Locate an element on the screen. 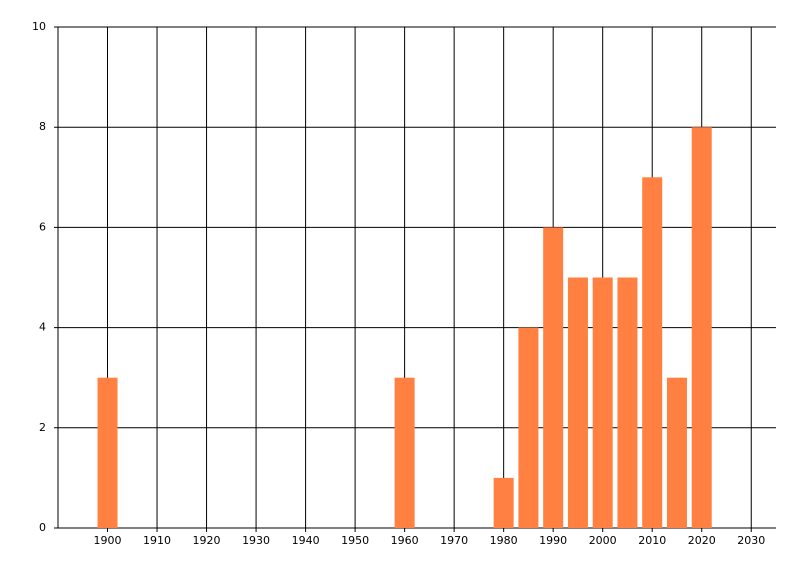 The width and height of the screenshot is (800, 576). y-tick-label: 10 is located at coordinates (39, 26).